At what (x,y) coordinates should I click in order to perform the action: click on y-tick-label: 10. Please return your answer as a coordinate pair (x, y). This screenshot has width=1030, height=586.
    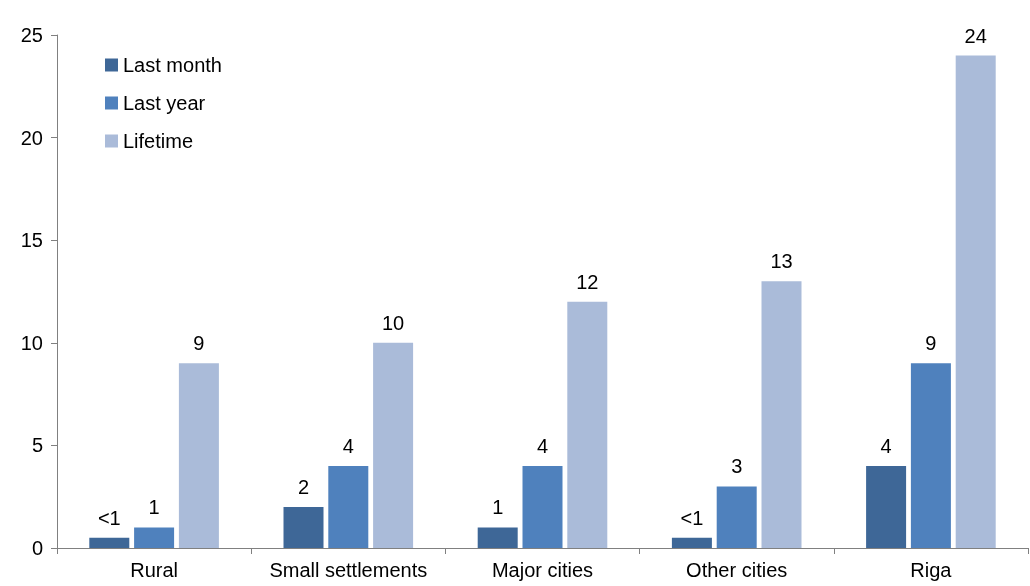
    Looking at the image, I should click on (31, 342).